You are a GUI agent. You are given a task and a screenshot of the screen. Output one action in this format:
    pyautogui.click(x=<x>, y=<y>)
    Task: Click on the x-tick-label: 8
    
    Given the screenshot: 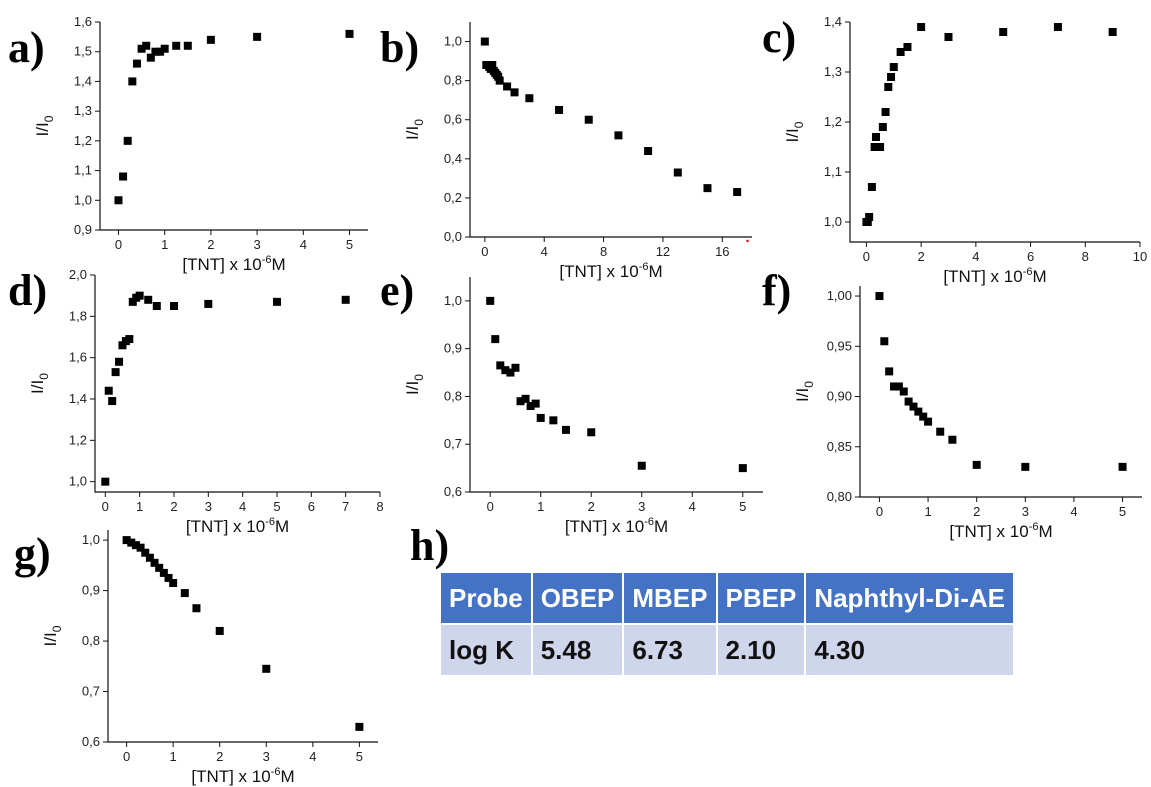 What is the action you would take?
    pyautogui.click(x=379, y=506)
    